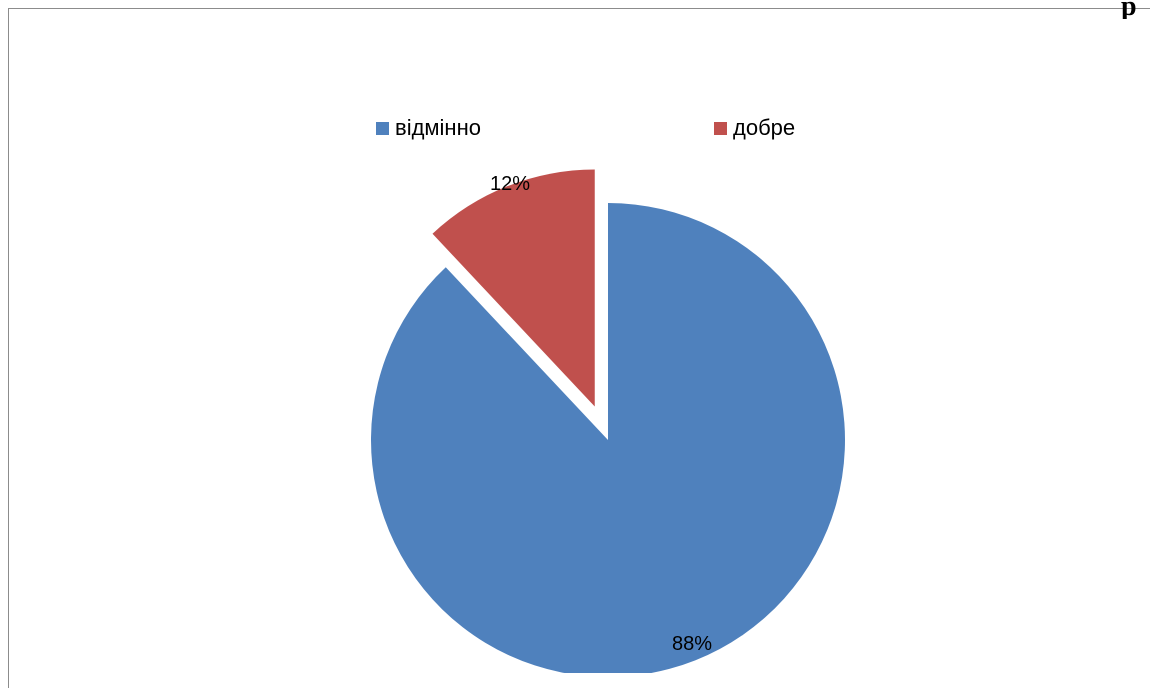  What do you see at coordinates (692, 644) in the screenshot?
I see `data-label-0: 88%` at bounding box center [692, 644].